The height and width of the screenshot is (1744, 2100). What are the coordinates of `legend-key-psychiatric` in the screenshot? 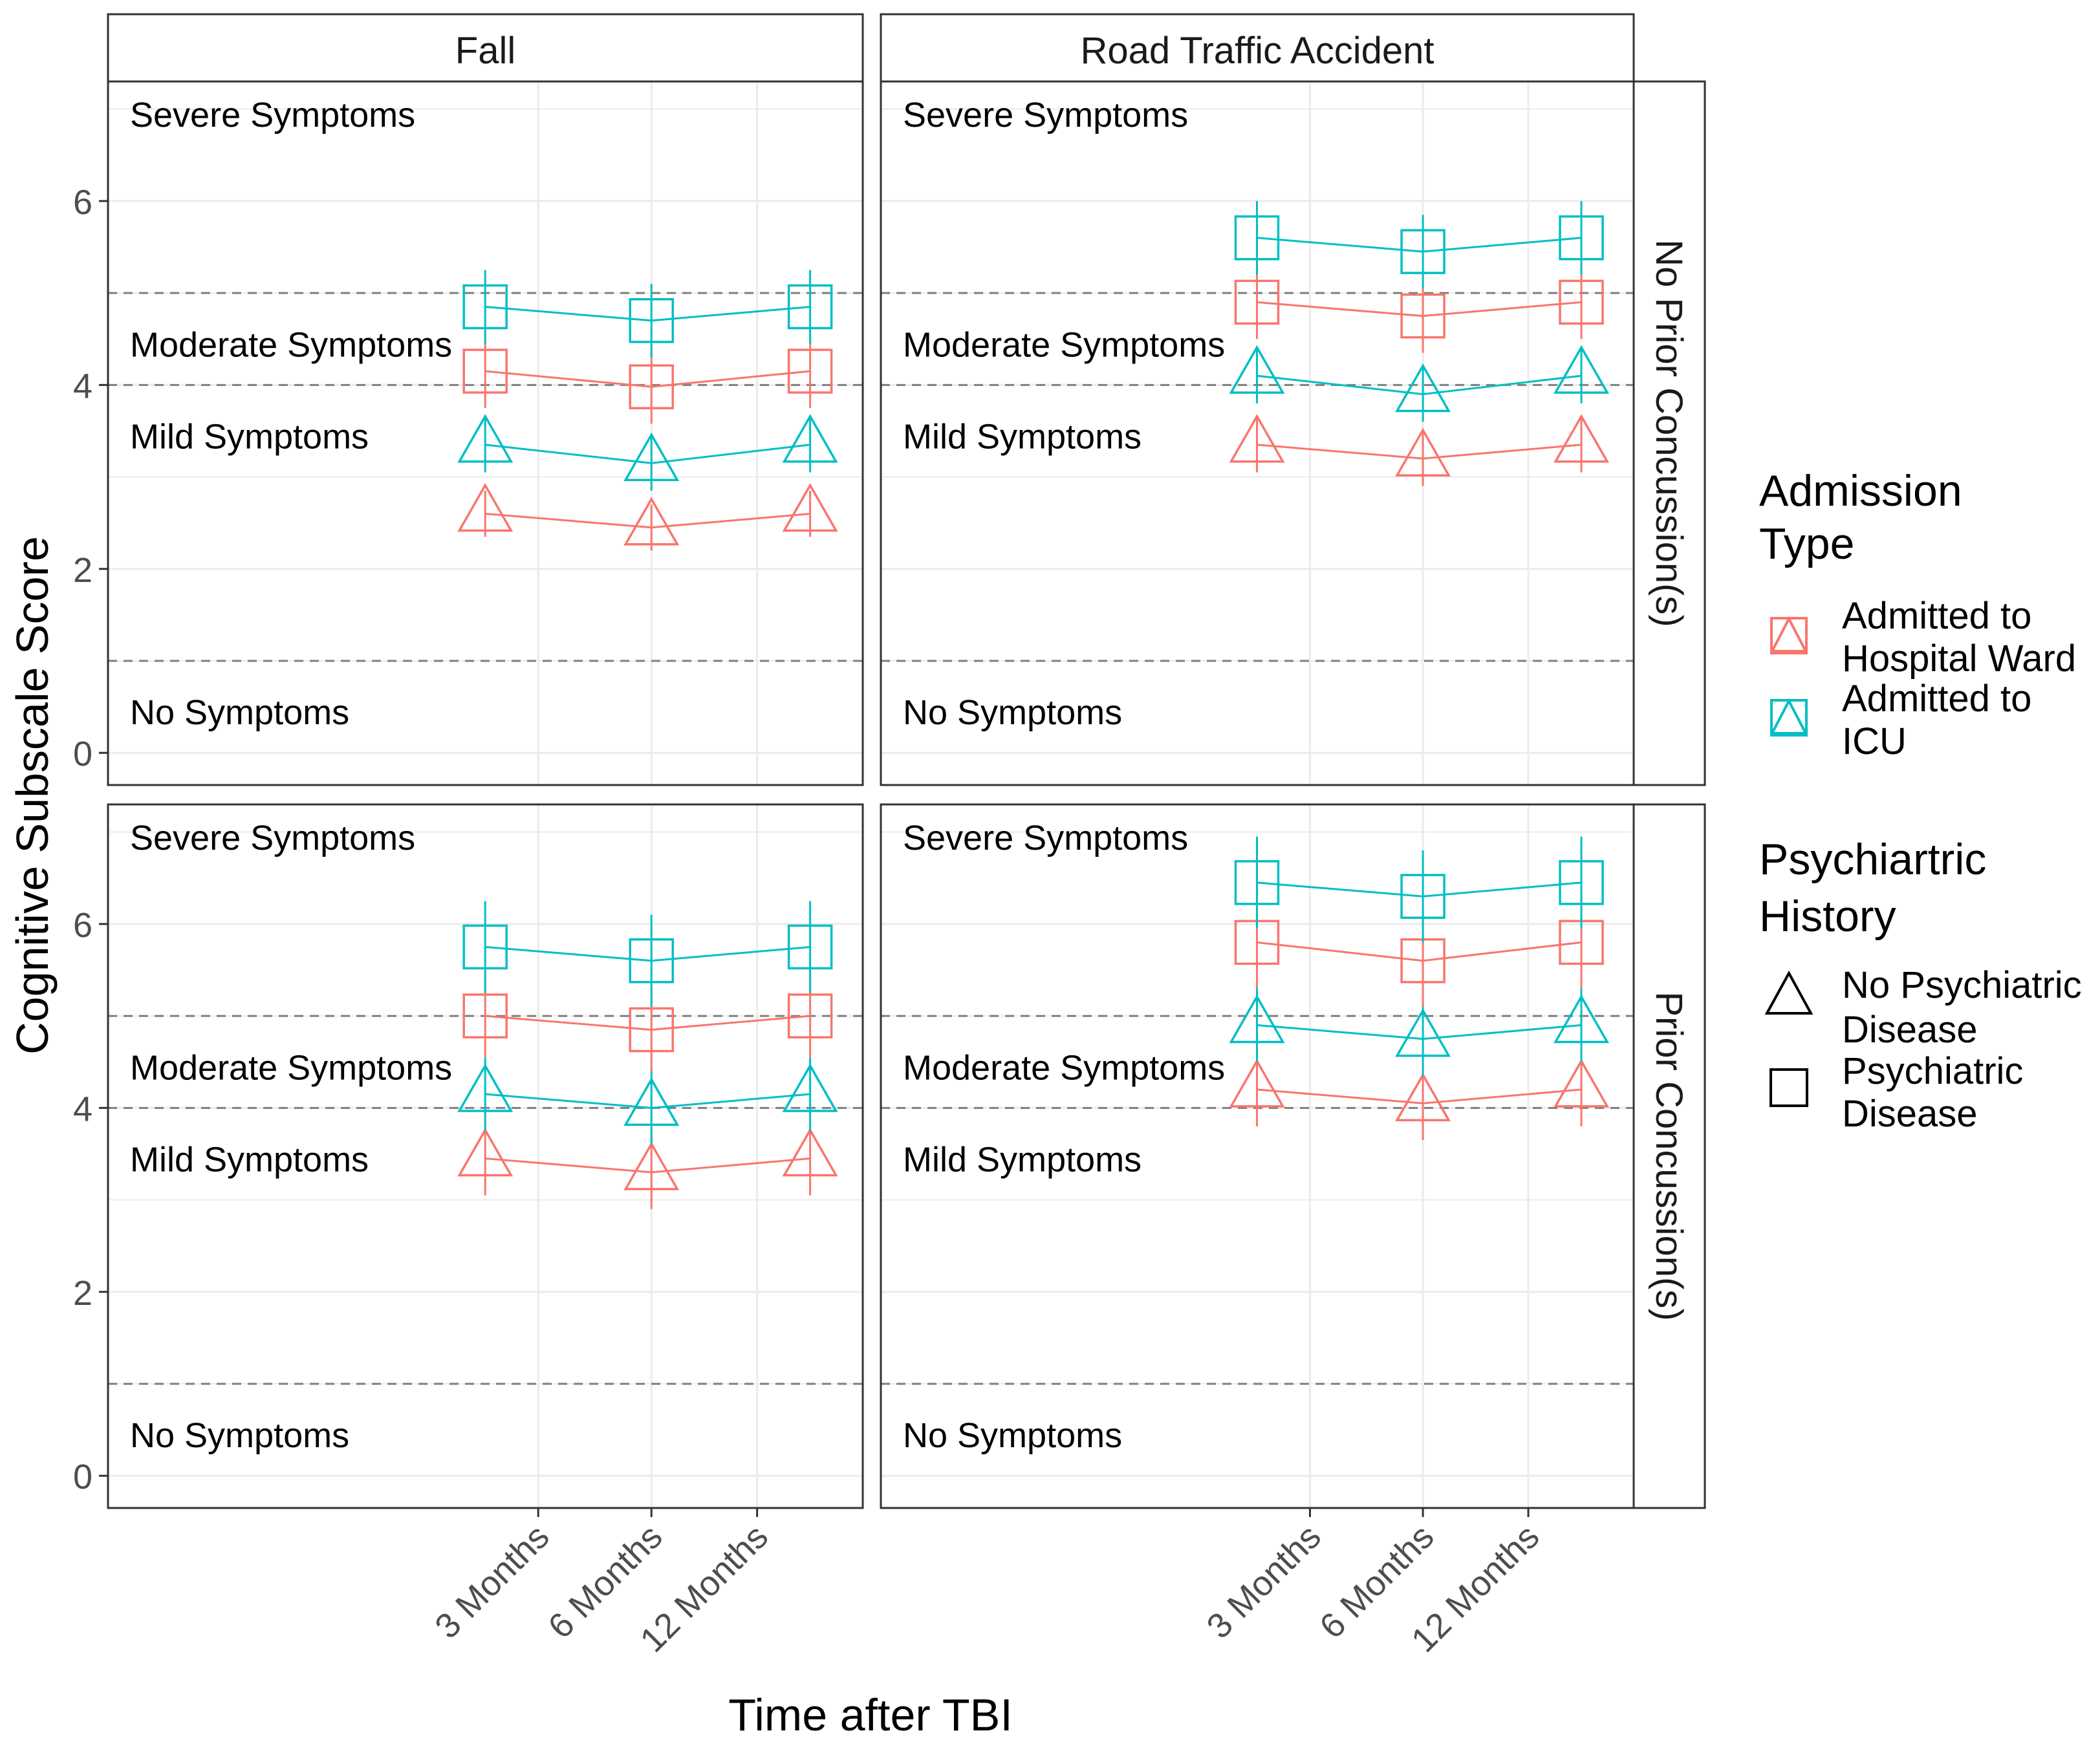 It's located at (1789, 1087).